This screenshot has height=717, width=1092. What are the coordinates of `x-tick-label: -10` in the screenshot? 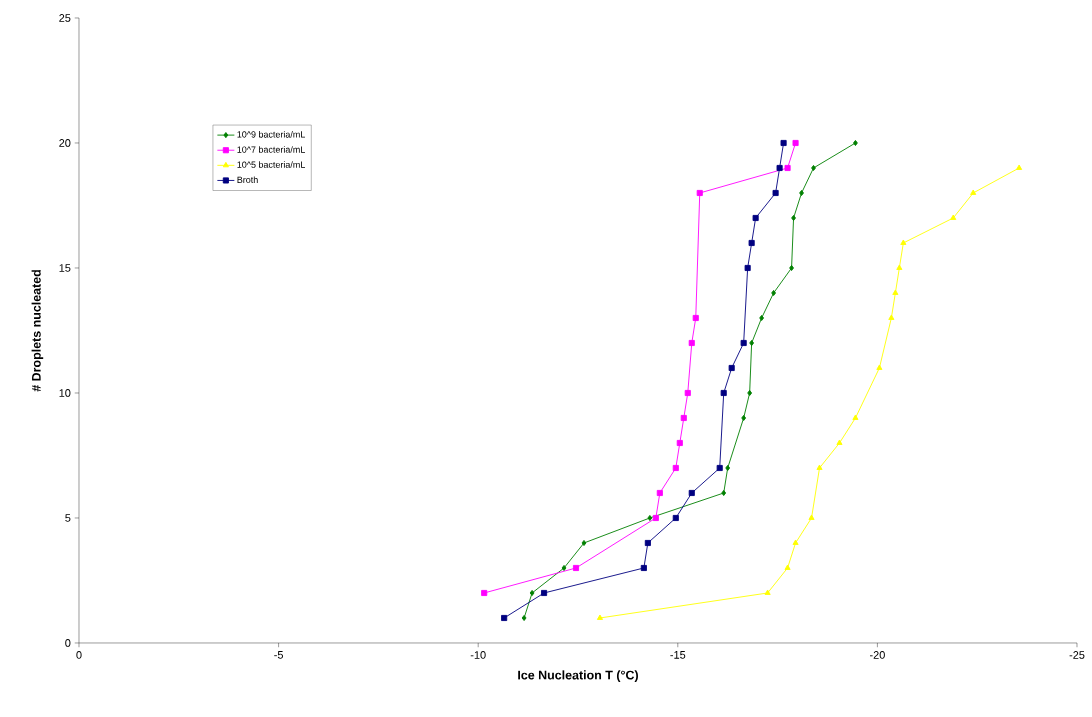 It's located at (478, 655).